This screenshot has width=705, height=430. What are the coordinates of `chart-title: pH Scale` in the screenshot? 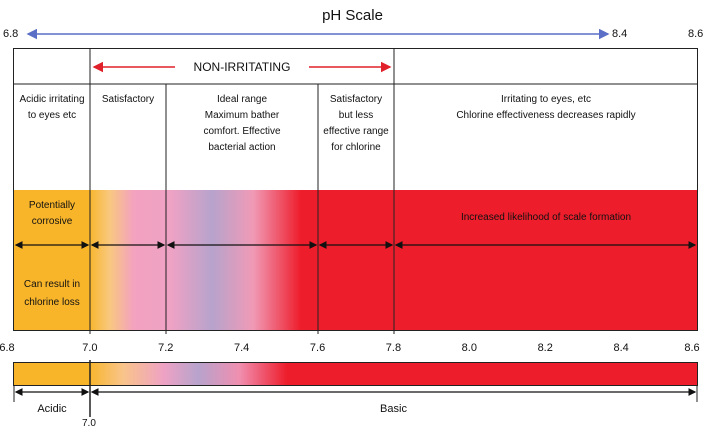 It's located at (352, 15).